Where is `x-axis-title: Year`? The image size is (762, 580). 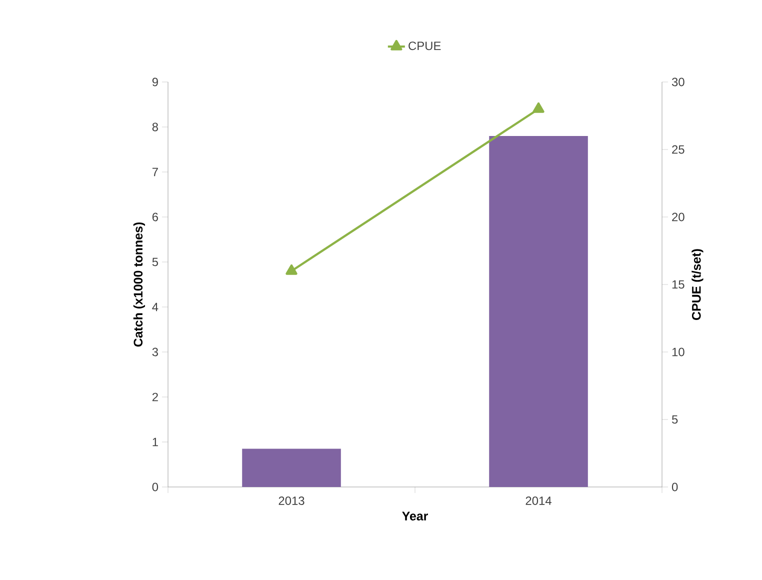
x-axis-title: Year is located at coordinates (415, 516).